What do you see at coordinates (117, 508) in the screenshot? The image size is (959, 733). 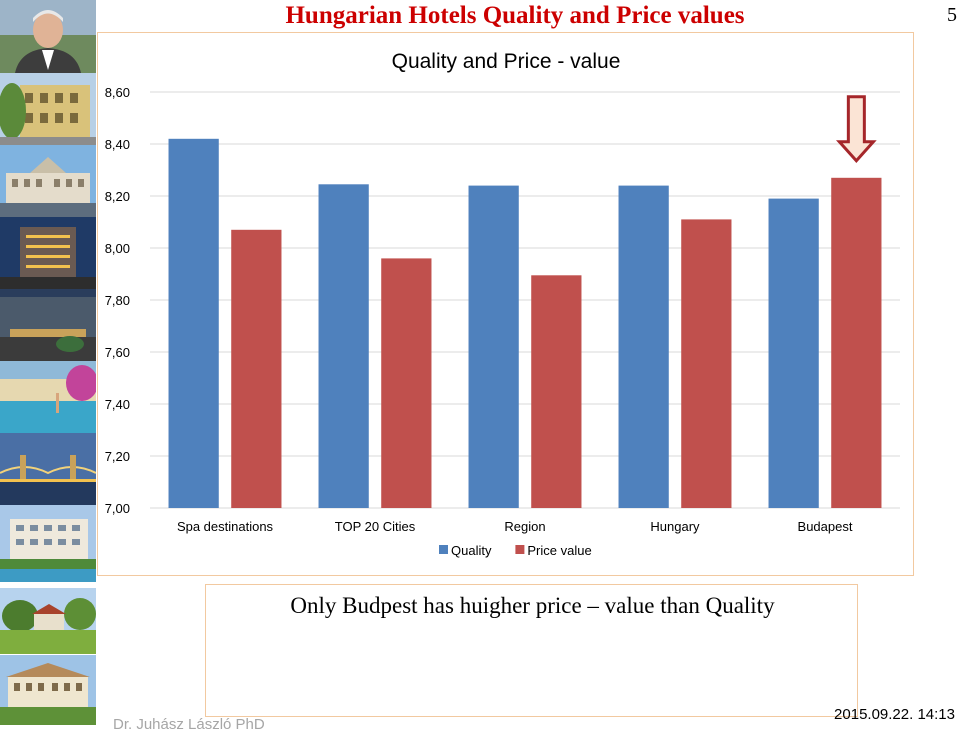 I see `y-tick-label: 7,00` at bounding box center [117, 508].